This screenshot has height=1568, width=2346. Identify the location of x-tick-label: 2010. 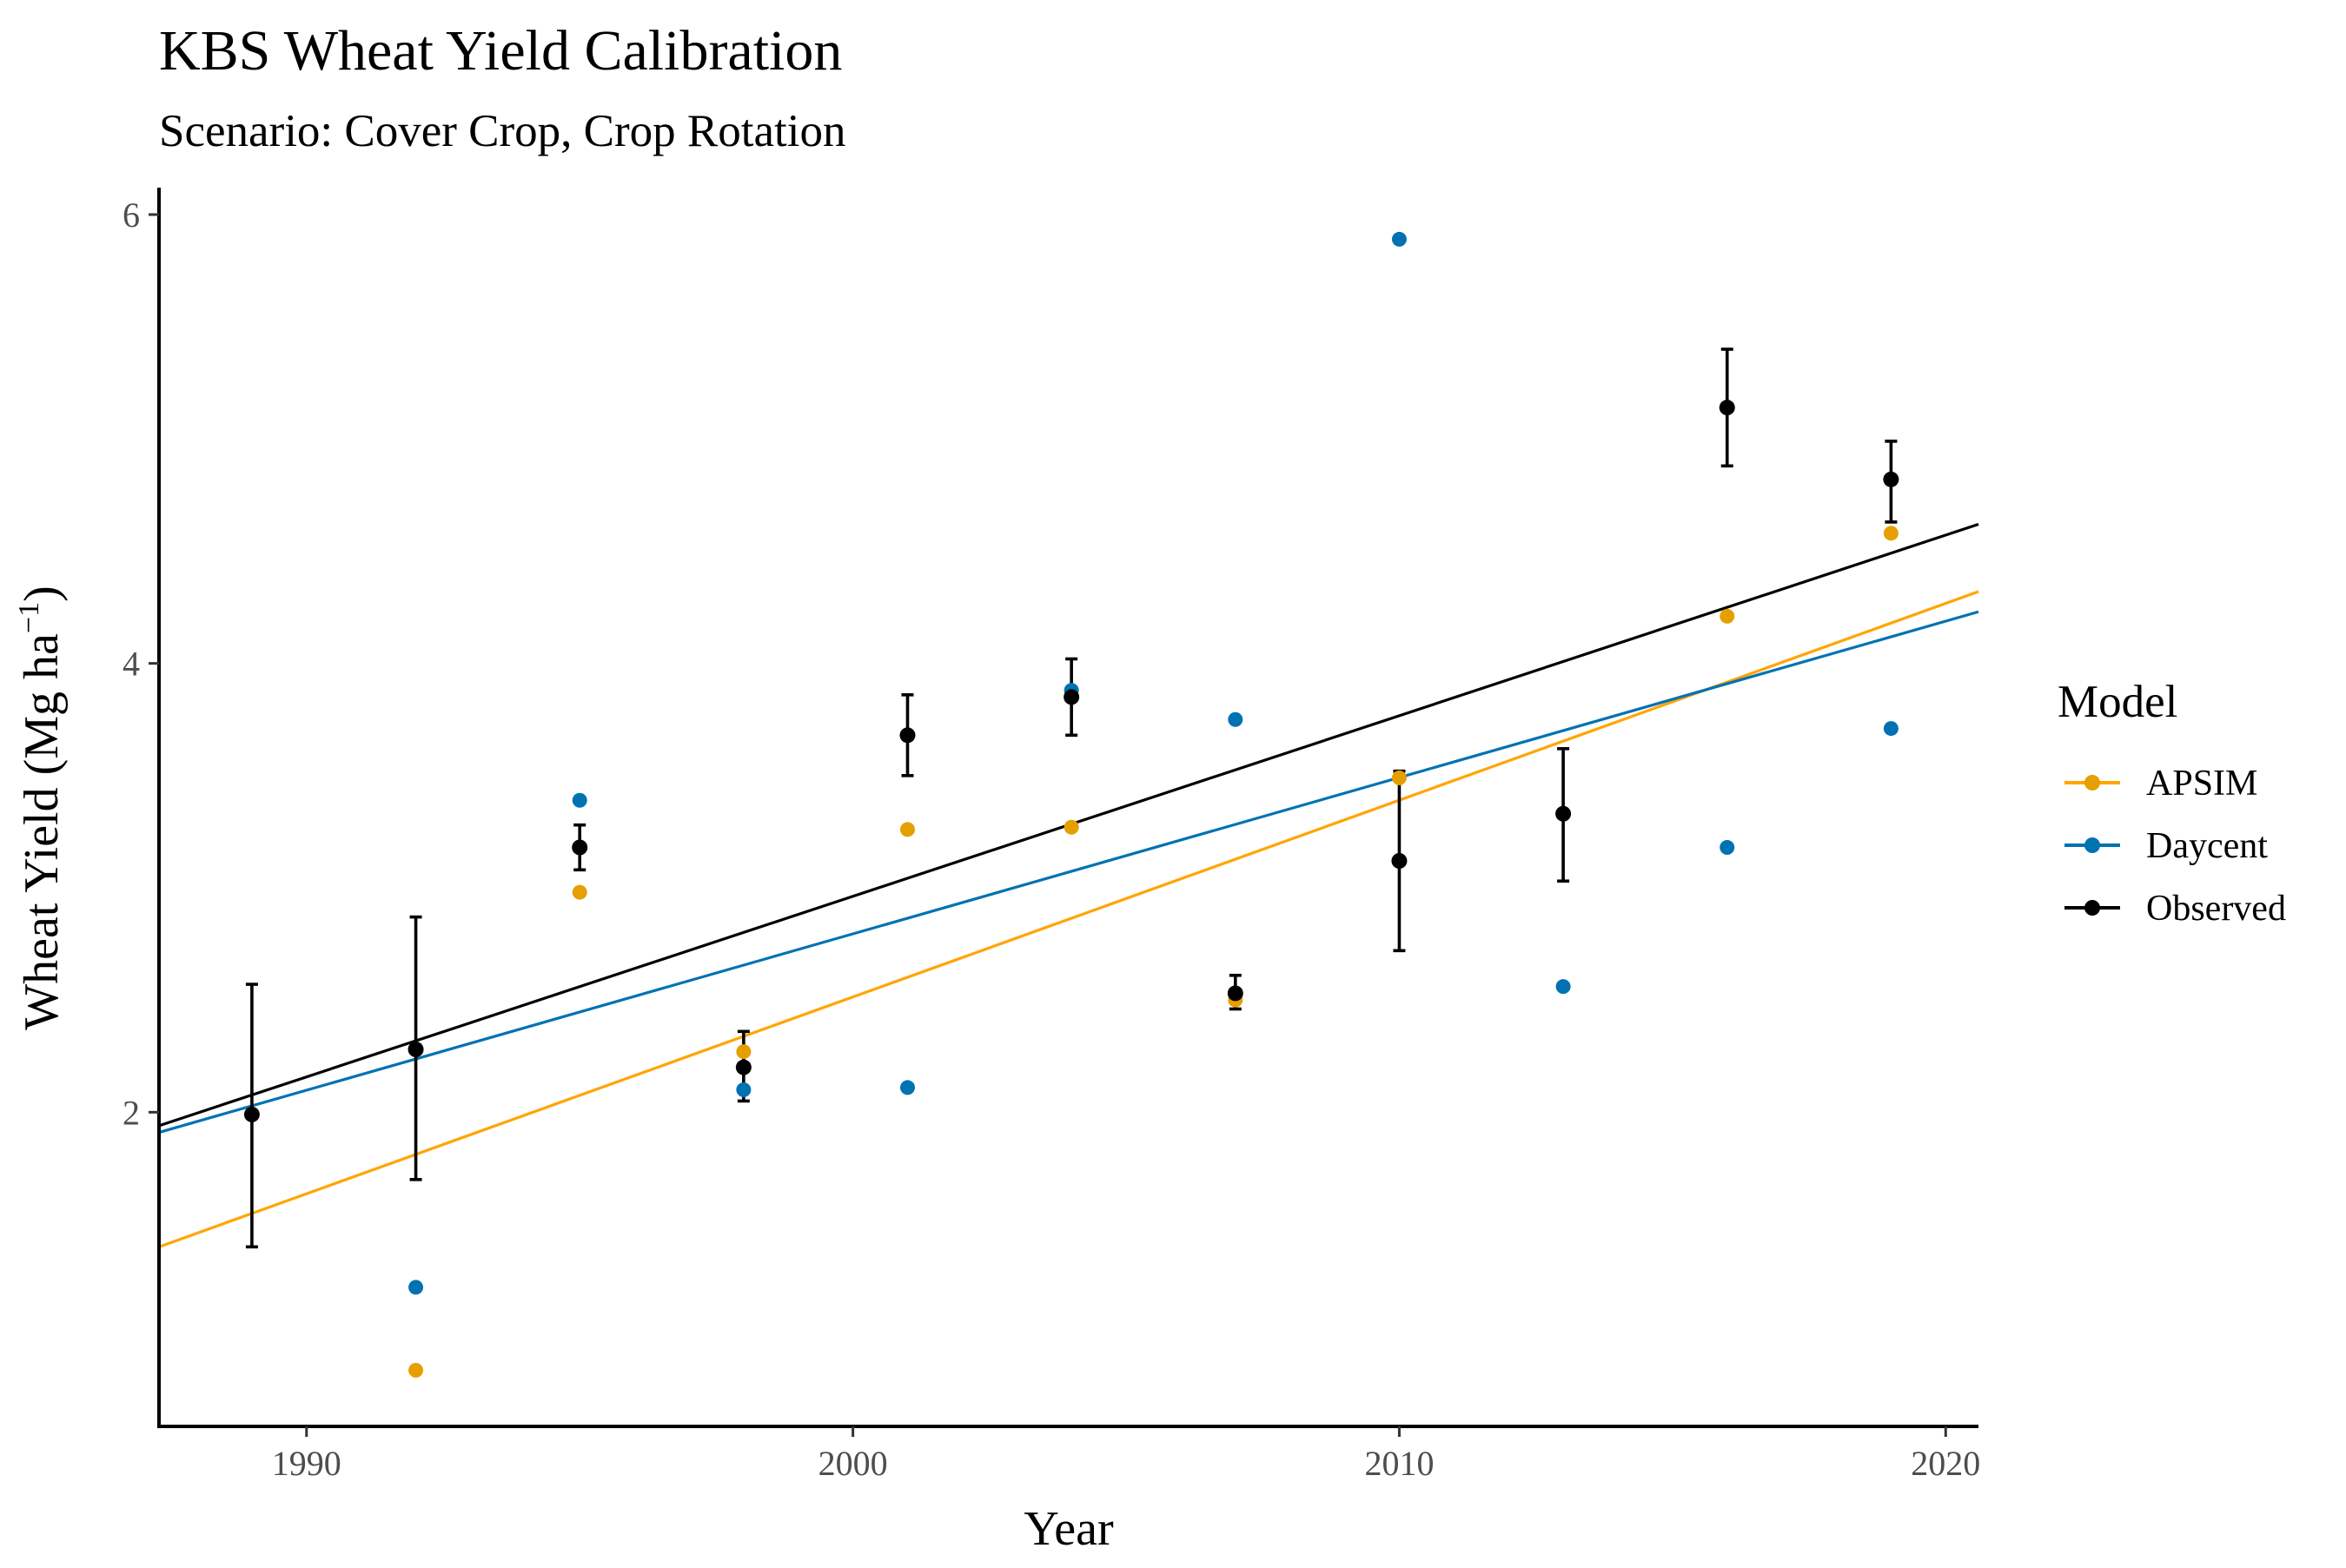
(1399, 1463).